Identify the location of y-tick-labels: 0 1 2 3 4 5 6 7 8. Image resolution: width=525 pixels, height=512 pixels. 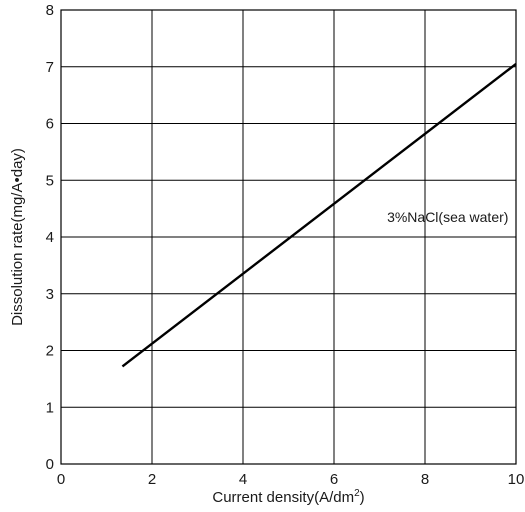
(50, 237).